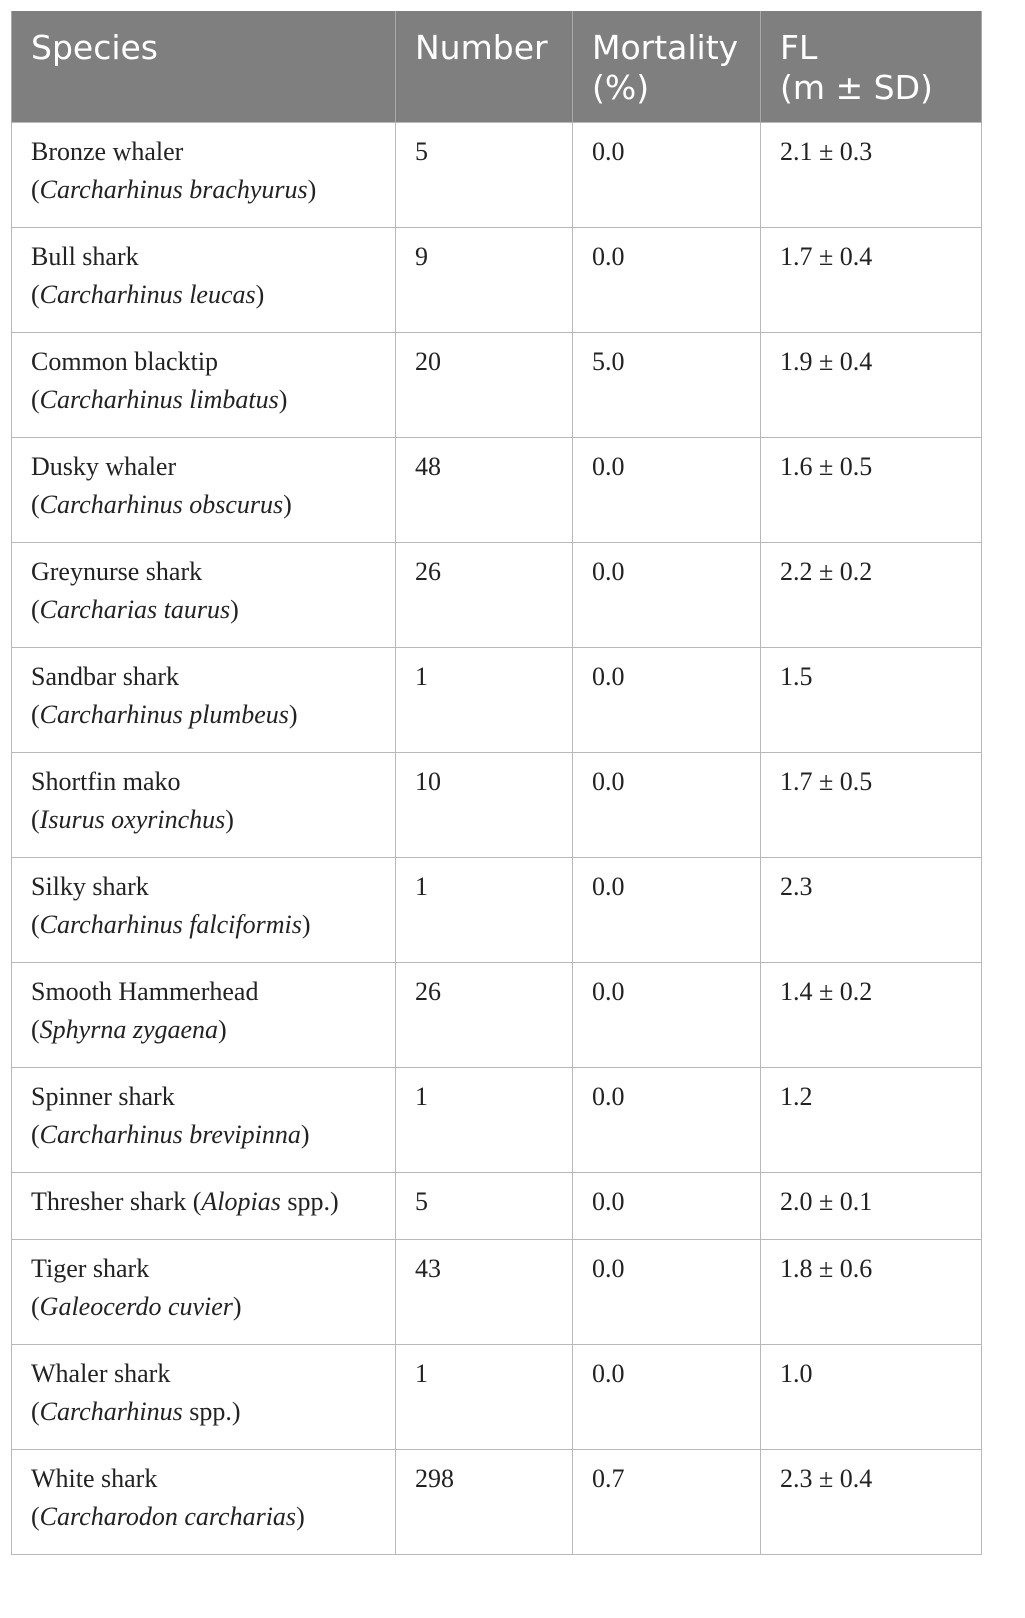  Describe the element at coordinates (129, 1029) in the screenshot. I see `scientific-name: Sphyrna zygaena` at that location.